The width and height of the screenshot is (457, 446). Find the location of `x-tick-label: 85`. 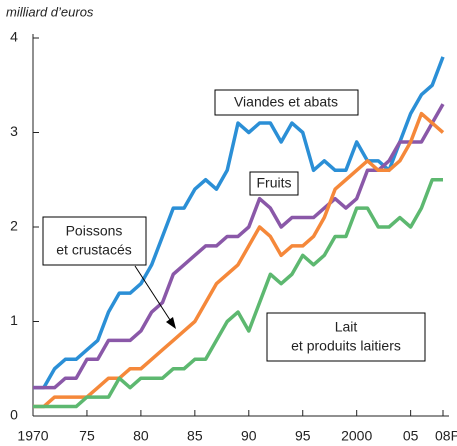

x-tick-label: 85 is located at coordinates (195, 436).